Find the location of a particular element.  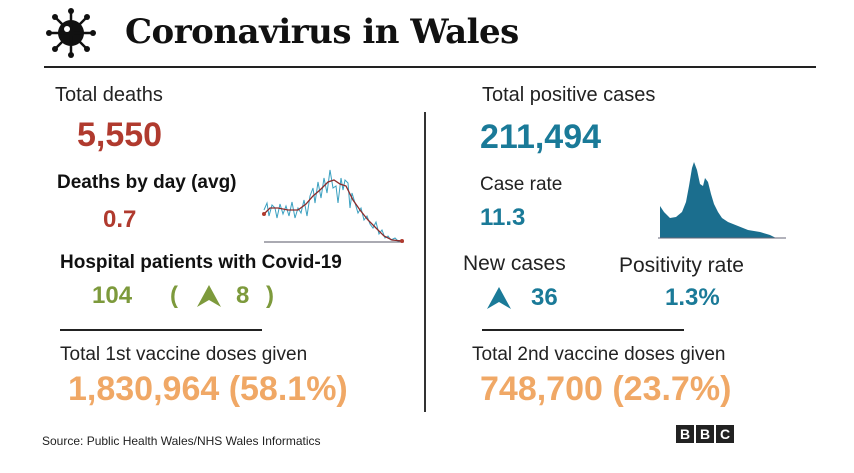

bbc-logo: B B C is located at coordinates (705, 434).